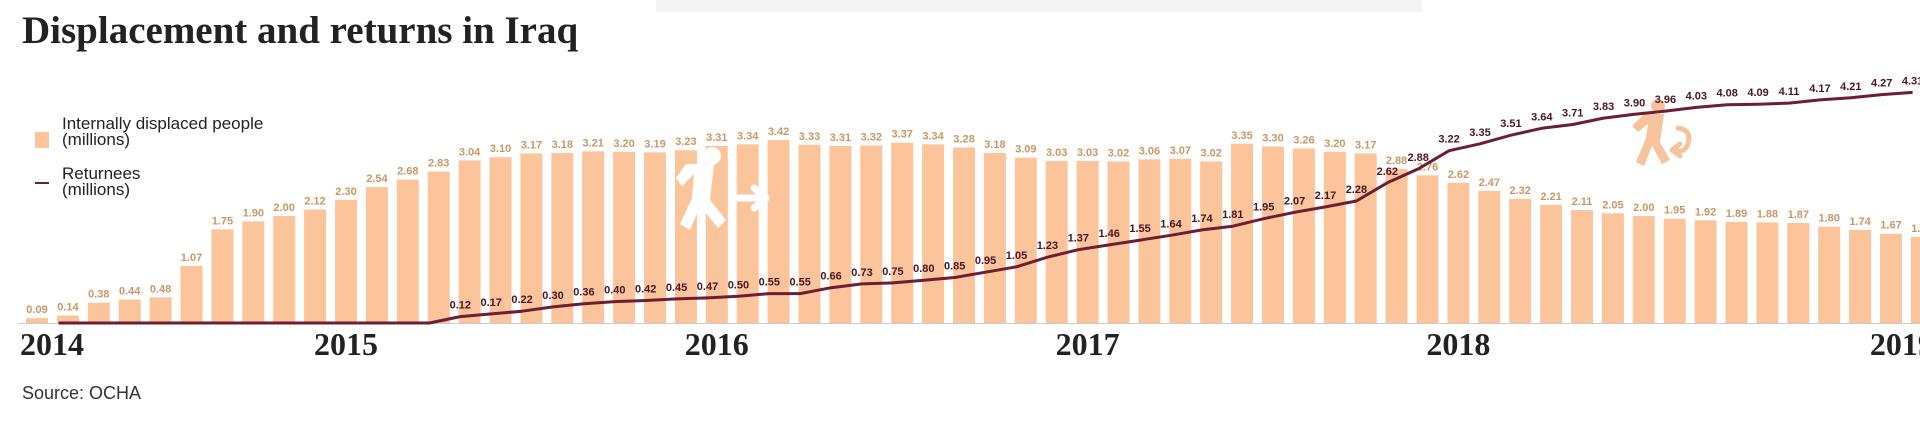  I want to click on returnees-label: 4.03, so click(1696, 96).